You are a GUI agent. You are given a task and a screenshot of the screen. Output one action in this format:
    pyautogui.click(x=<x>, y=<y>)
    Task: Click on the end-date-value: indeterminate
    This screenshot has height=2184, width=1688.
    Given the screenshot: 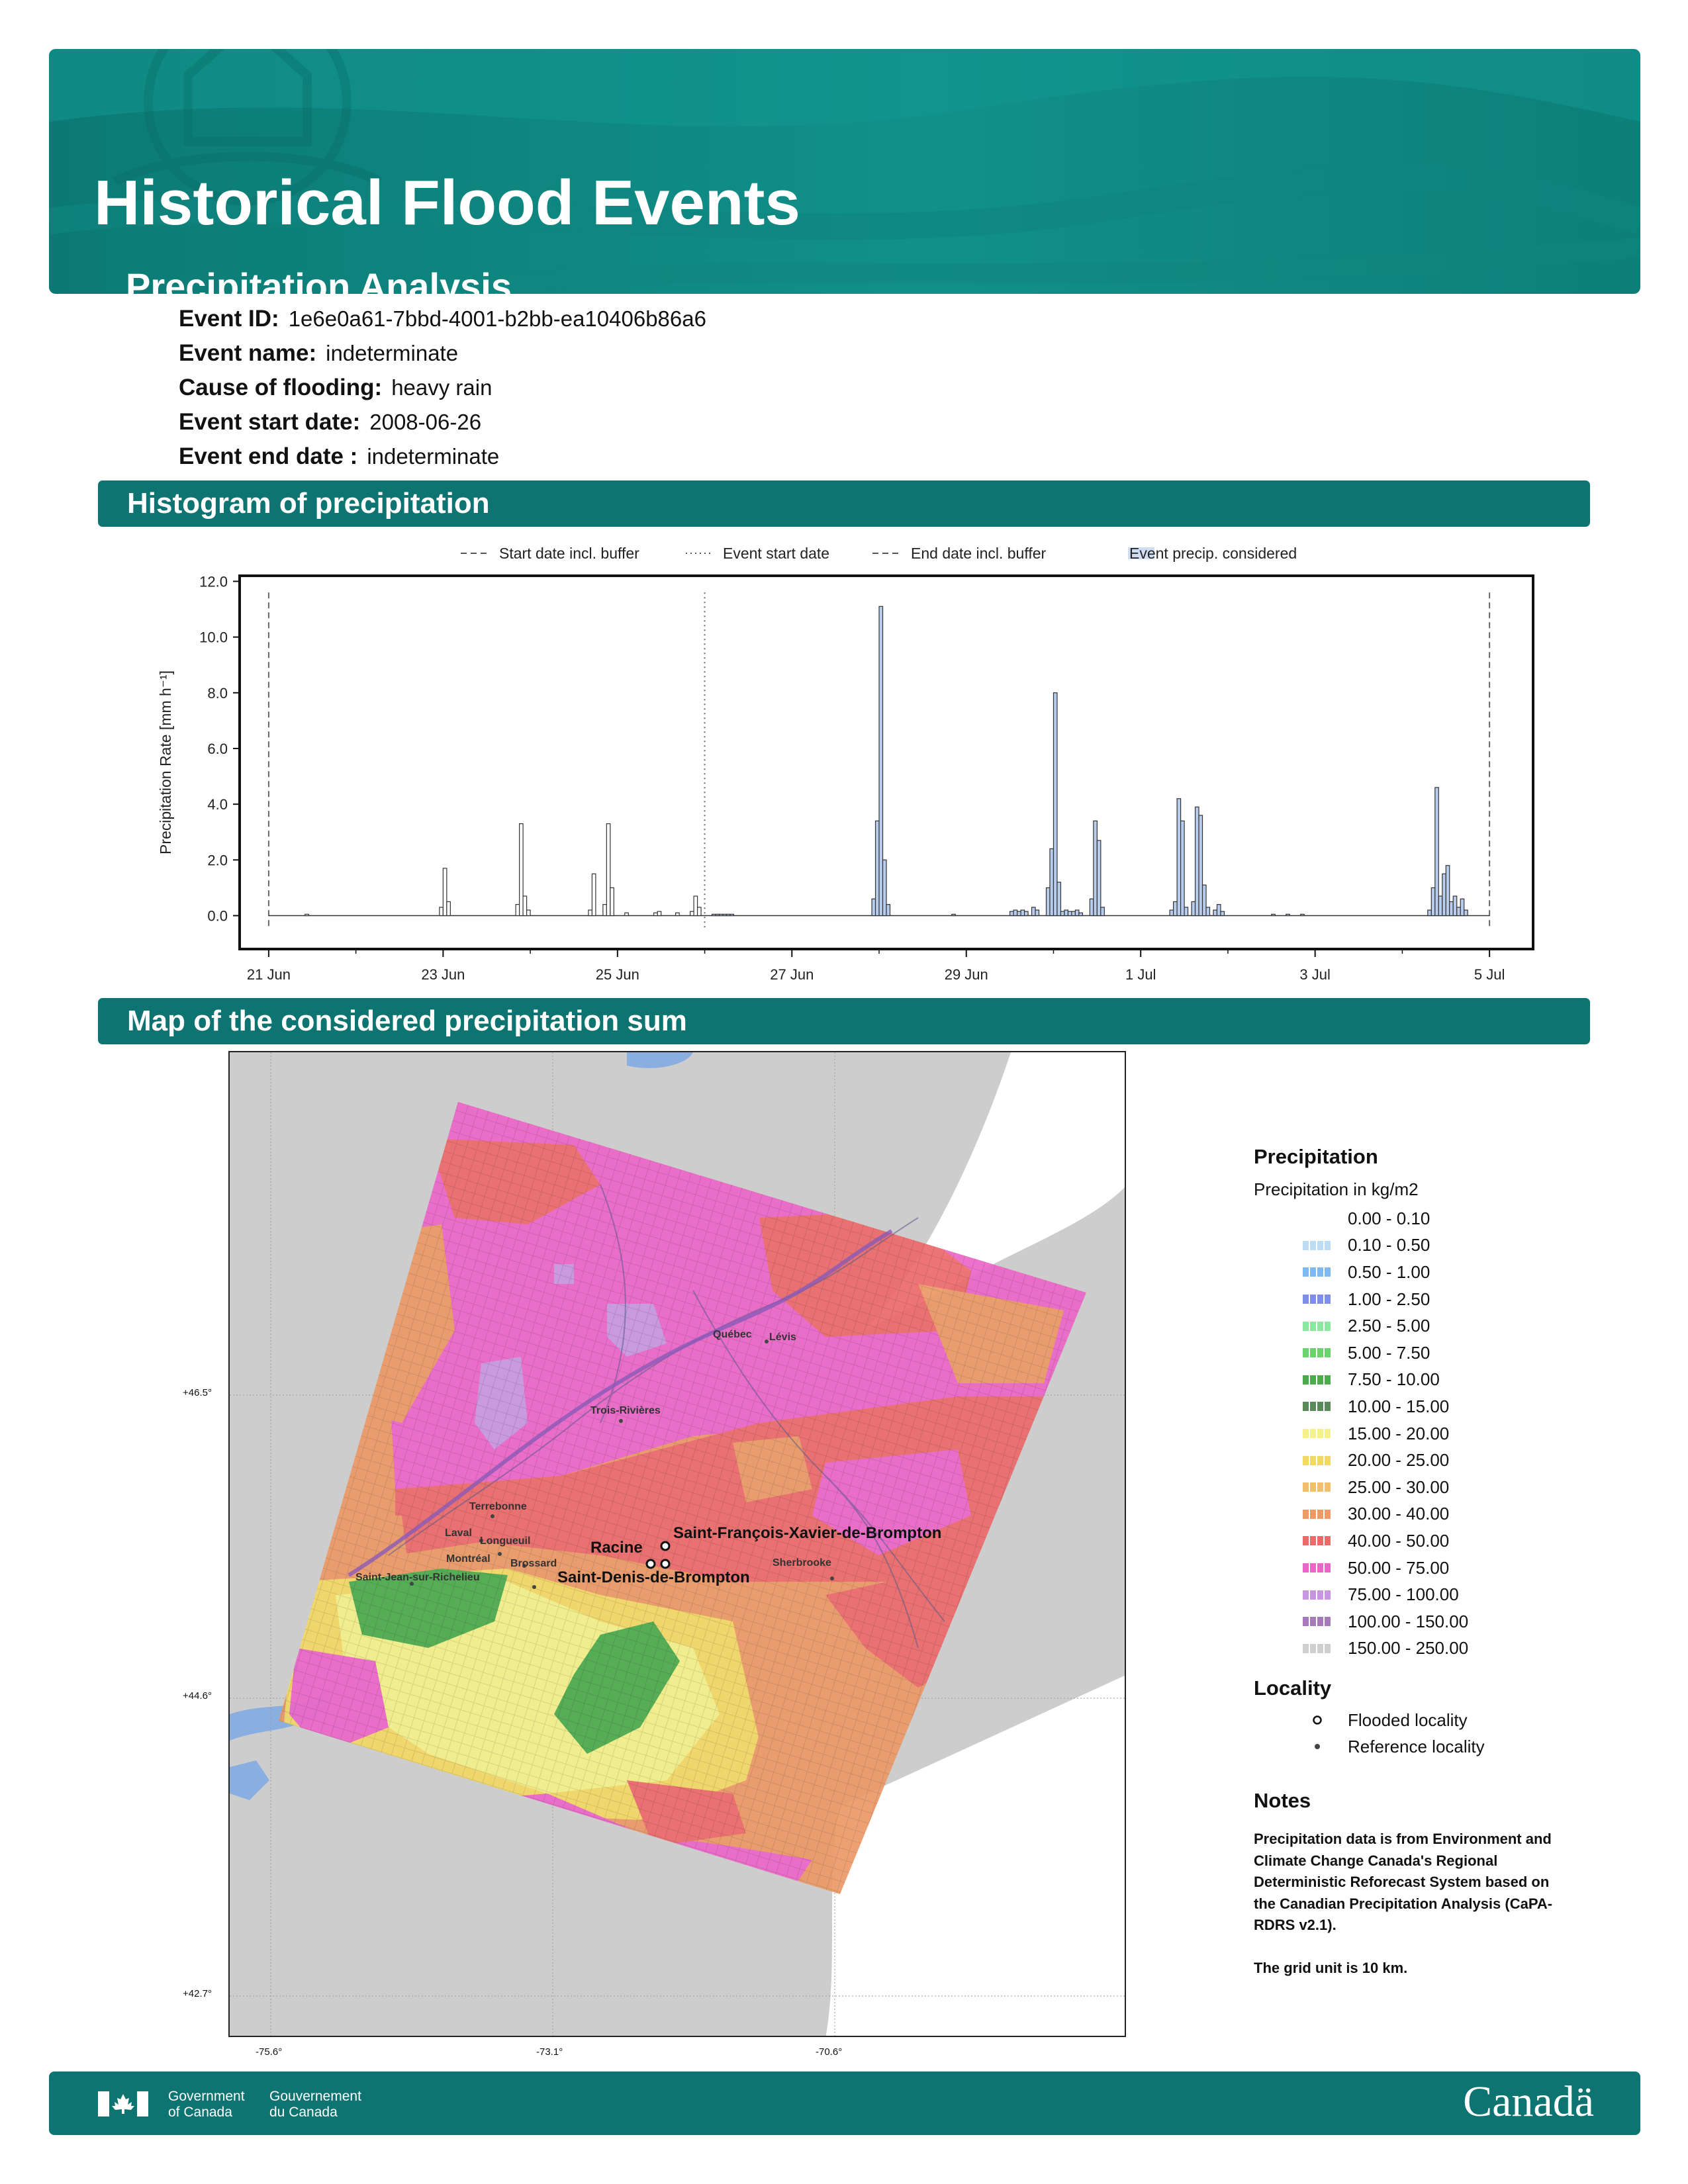 What is the action you would take?
    pyautogui.click(x=433, y=456)
    